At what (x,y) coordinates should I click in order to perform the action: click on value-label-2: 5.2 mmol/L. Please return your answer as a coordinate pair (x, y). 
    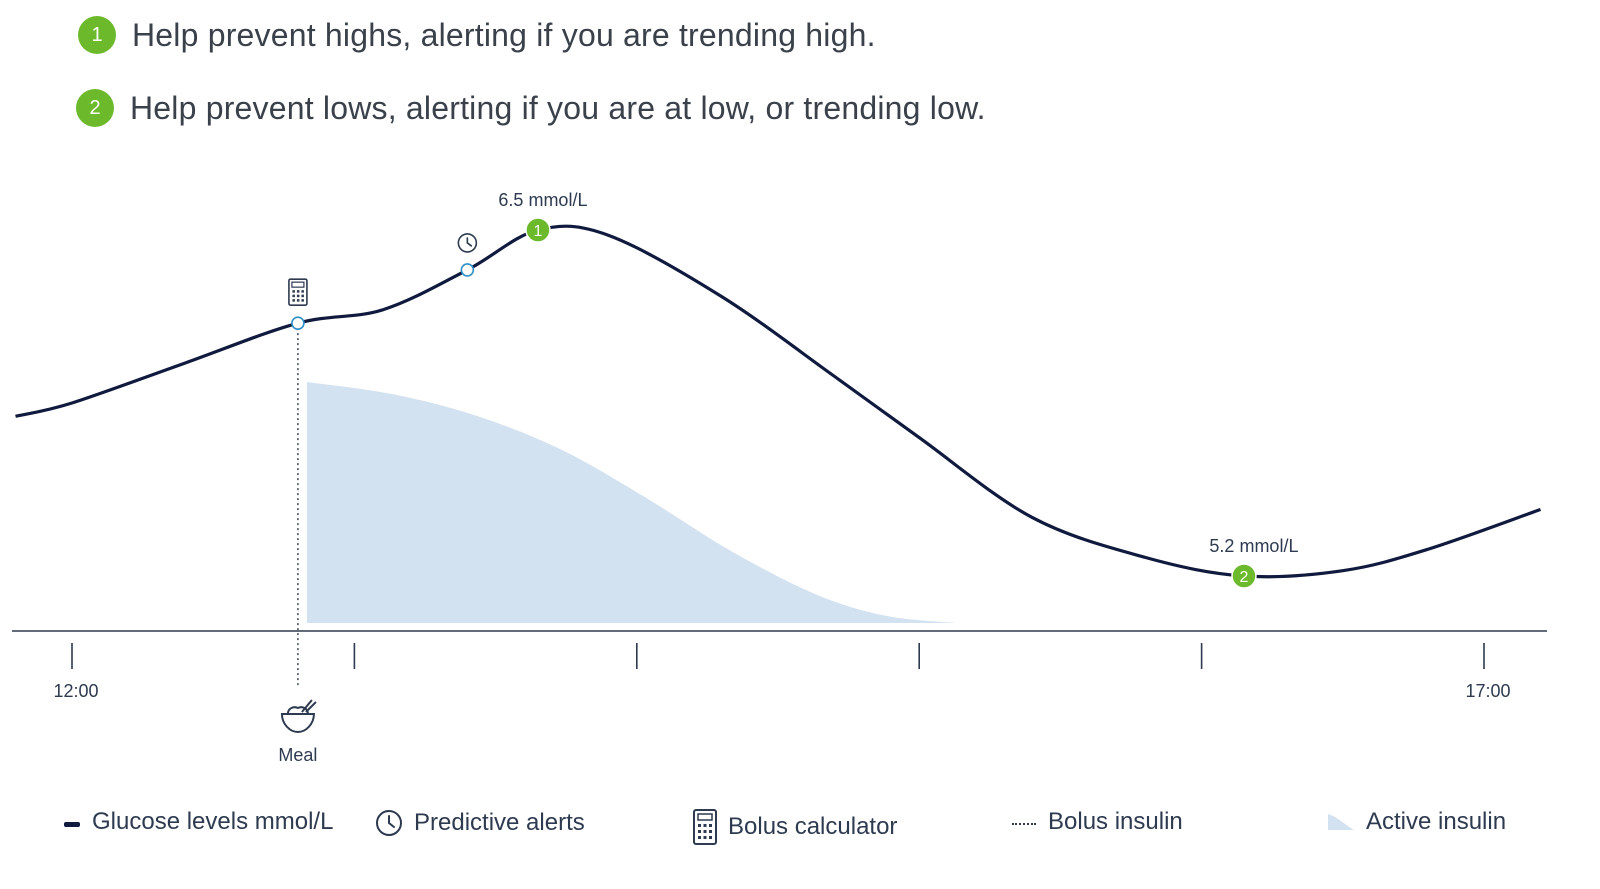
    Looking at the image, I should click on (1253, 546).